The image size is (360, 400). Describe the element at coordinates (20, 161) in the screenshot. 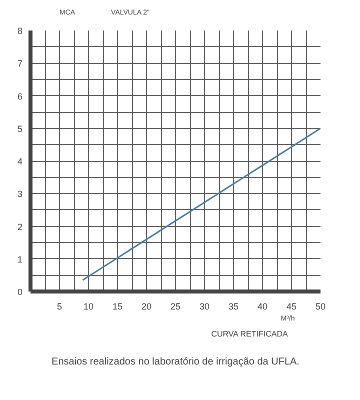

I see `y-tick-label: 4` at that location.